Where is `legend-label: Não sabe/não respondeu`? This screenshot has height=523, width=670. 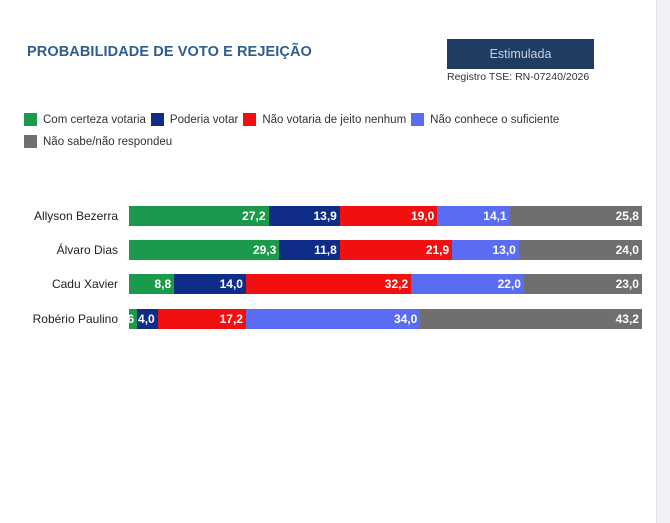 legend-label: Não sabe/não respondeu is located at coordinates (108, 141).